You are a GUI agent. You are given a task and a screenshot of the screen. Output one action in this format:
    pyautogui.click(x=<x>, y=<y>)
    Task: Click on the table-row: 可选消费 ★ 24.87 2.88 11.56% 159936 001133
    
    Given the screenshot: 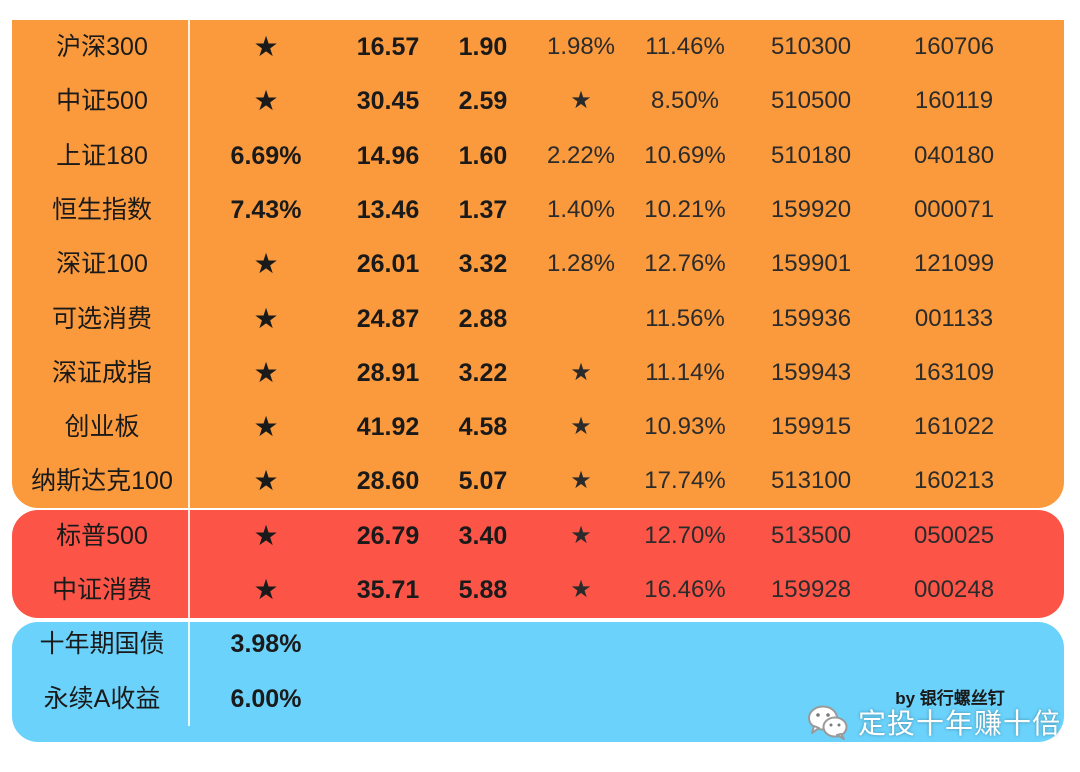 What is the action you would take?
    pyautogui.click(x=540, y=319)
    